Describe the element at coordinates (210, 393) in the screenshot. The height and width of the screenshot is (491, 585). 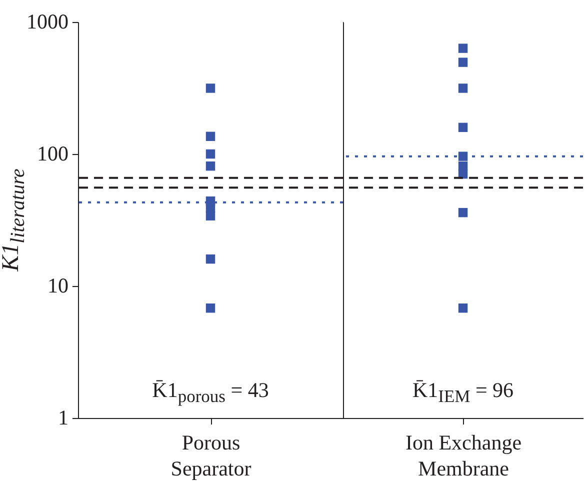
I see `annotation: K̄1$_{porous}$ = 43` at that location.